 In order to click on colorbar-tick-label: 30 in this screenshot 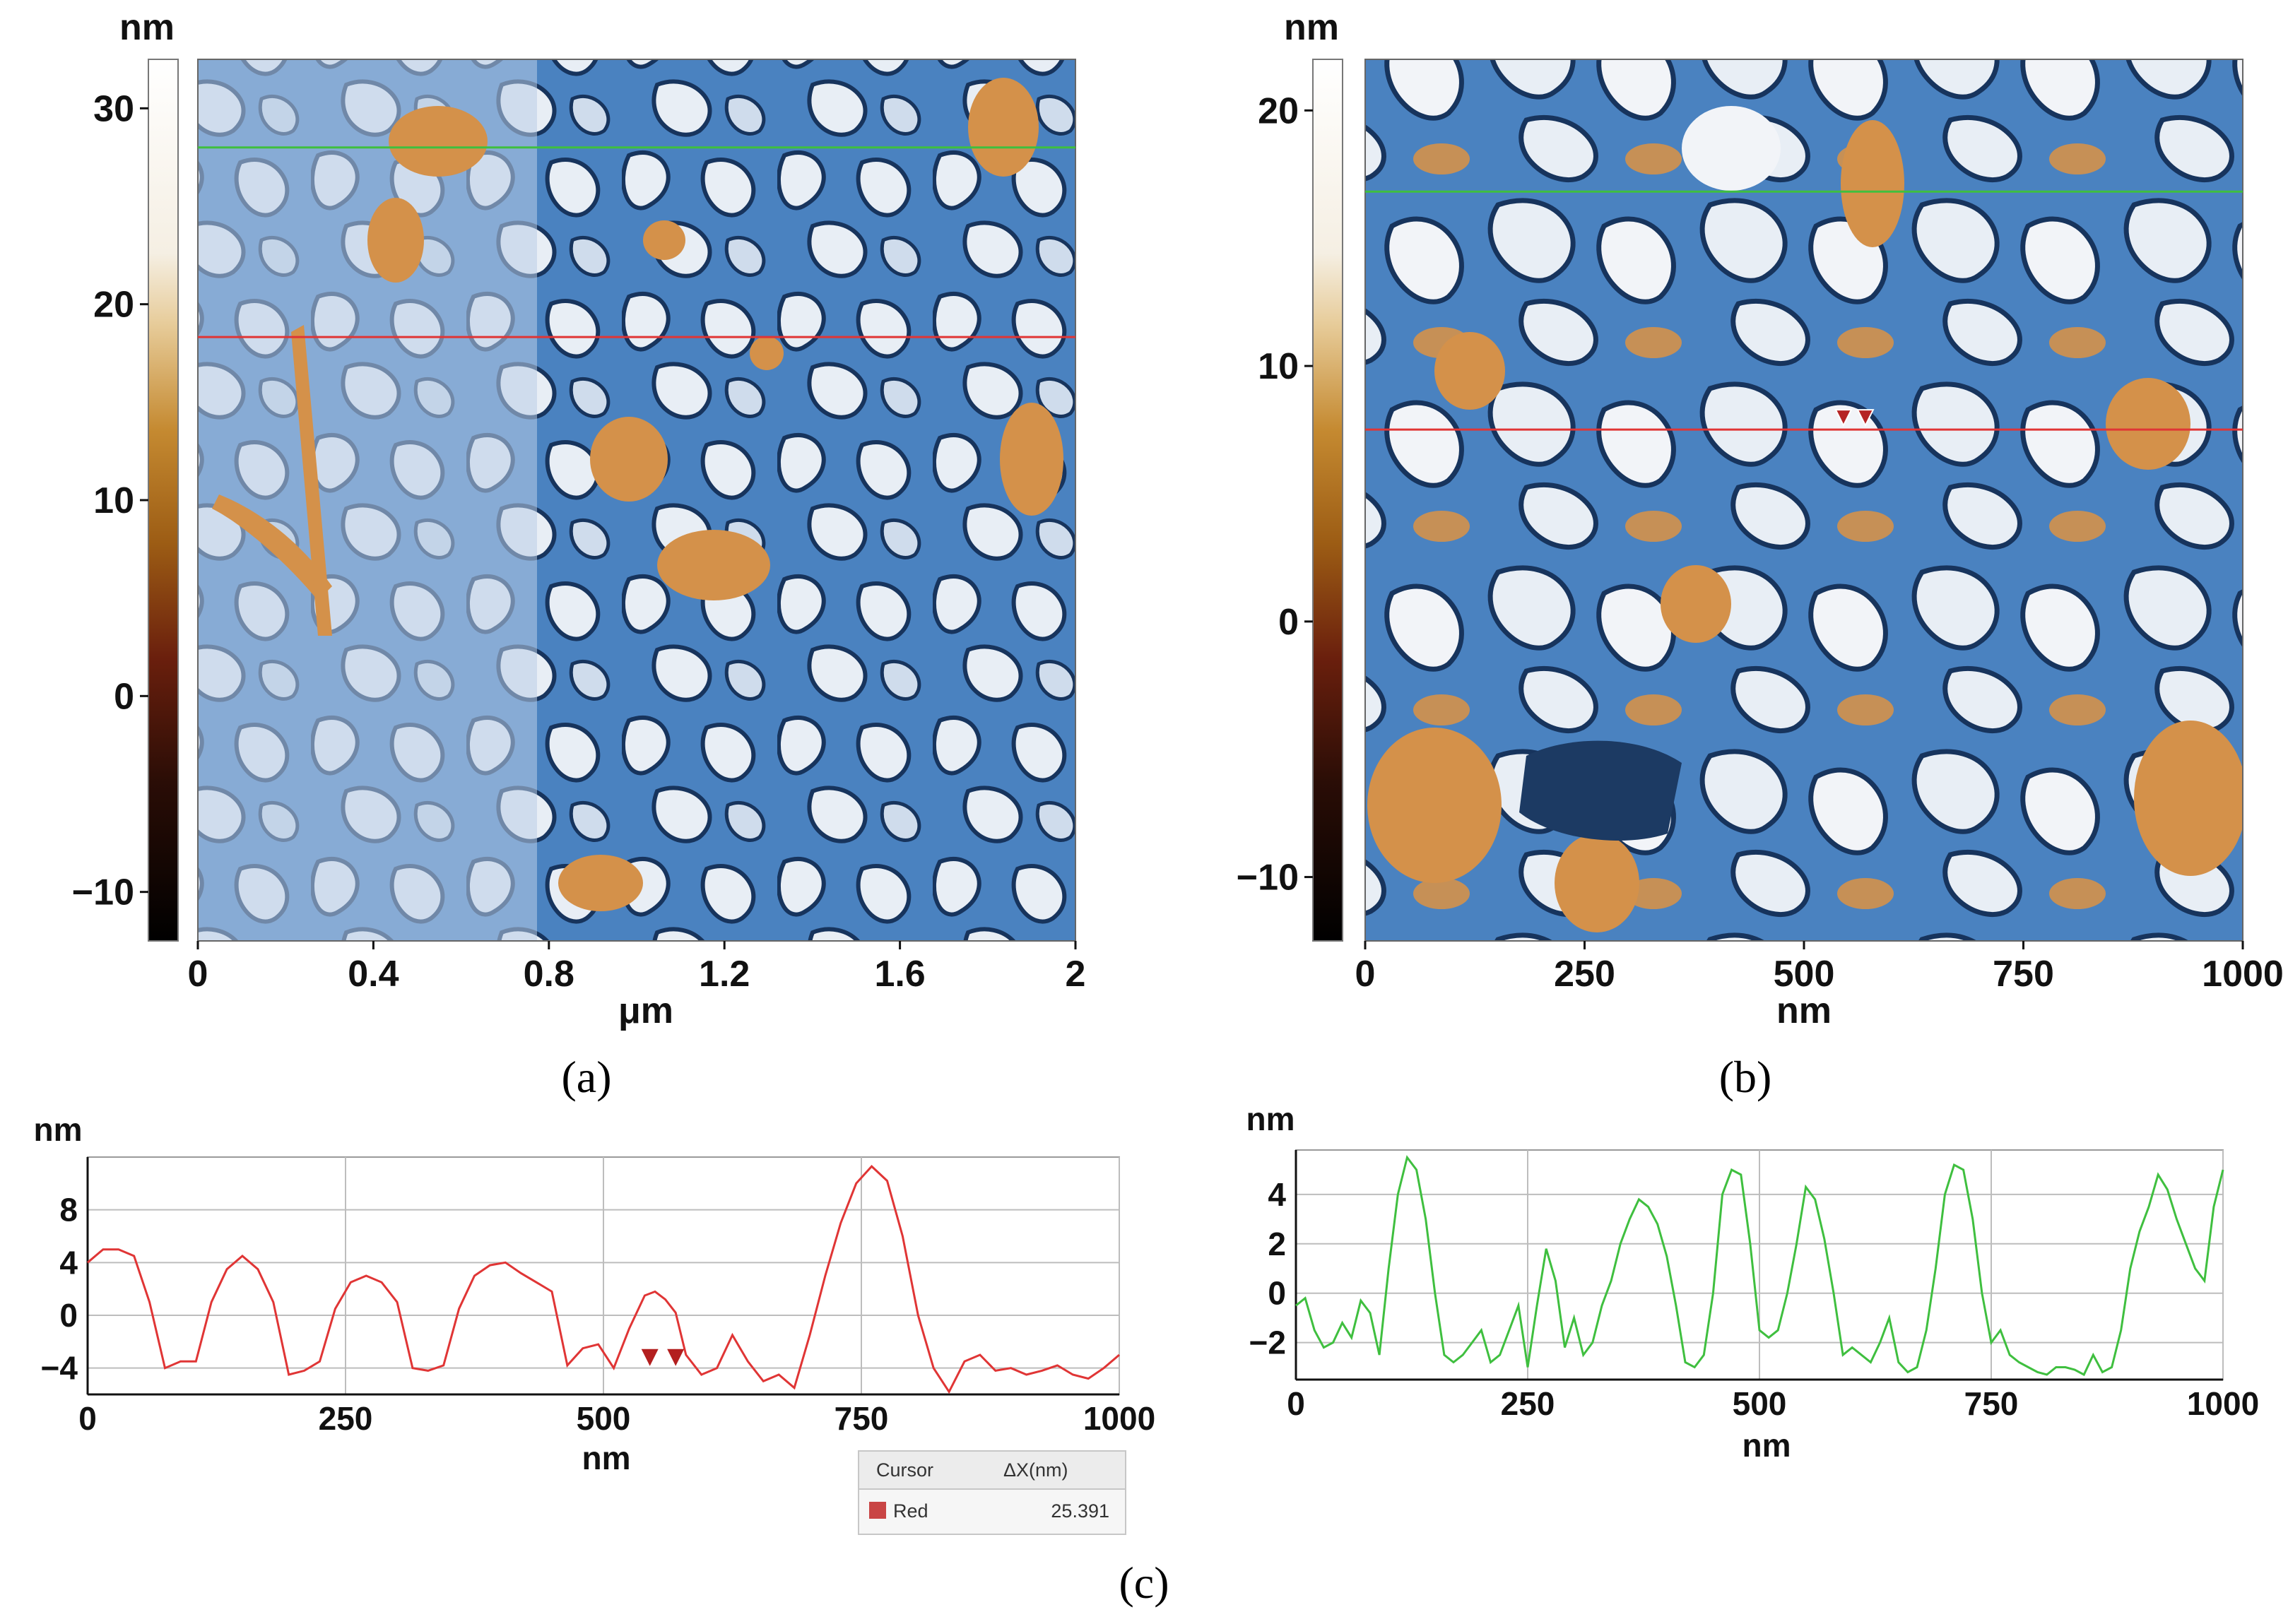, I will do `click(114, 108)`.